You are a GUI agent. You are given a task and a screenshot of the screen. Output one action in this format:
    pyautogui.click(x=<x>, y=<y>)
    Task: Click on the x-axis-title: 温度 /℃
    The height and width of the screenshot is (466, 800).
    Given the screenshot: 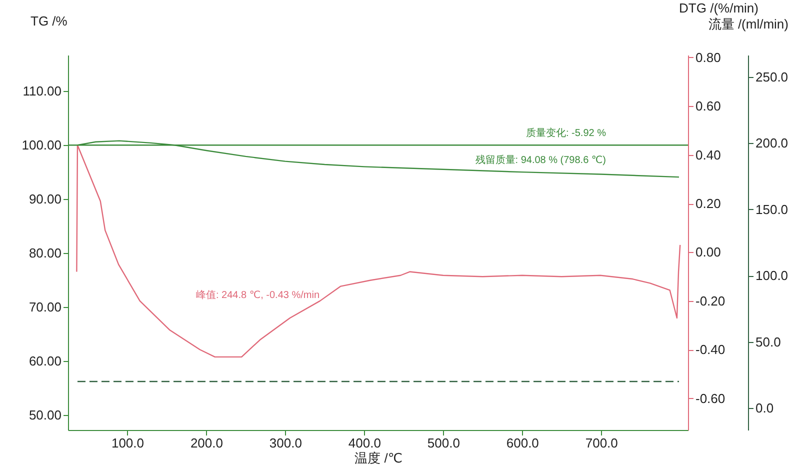 What is the action you would take?
    pyautogui.click(x=378, y=458)
    